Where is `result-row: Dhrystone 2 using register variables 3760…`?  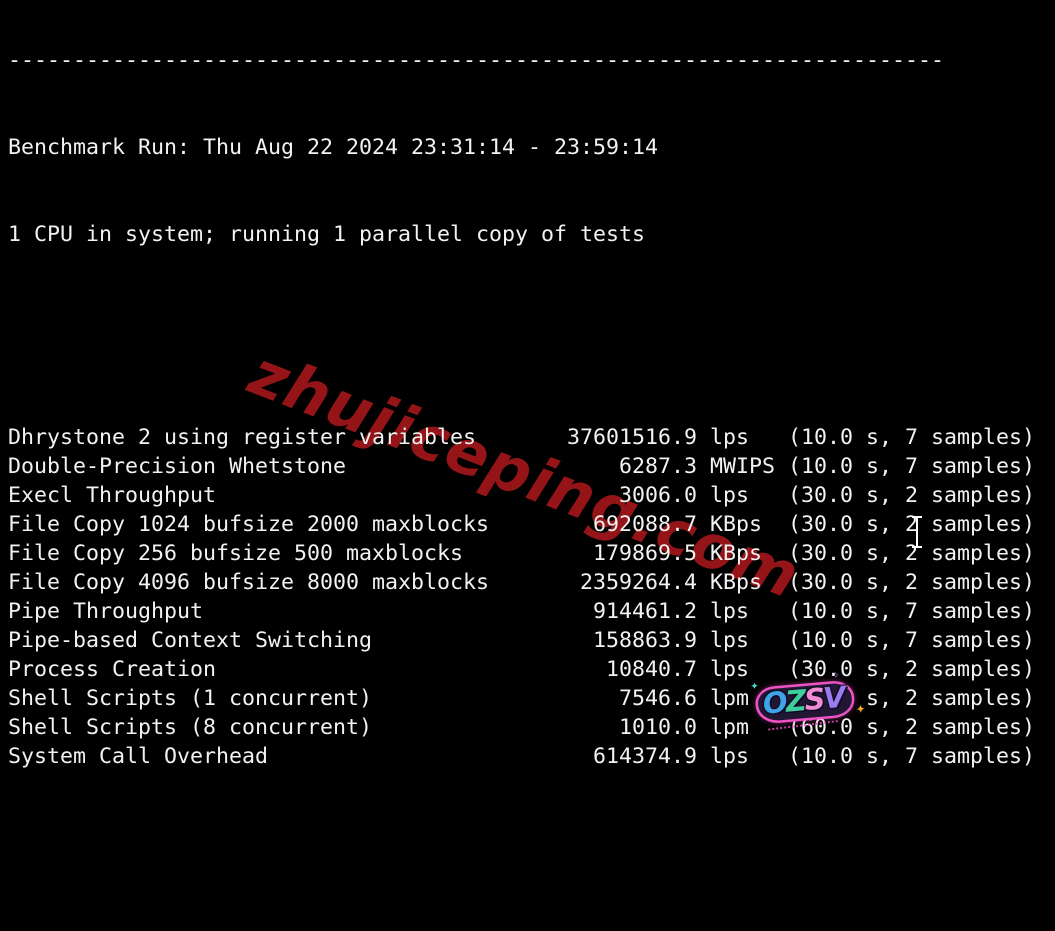 result-row: Dhrystone 2 using register variables 3760… is located at coordinates (528, 437).